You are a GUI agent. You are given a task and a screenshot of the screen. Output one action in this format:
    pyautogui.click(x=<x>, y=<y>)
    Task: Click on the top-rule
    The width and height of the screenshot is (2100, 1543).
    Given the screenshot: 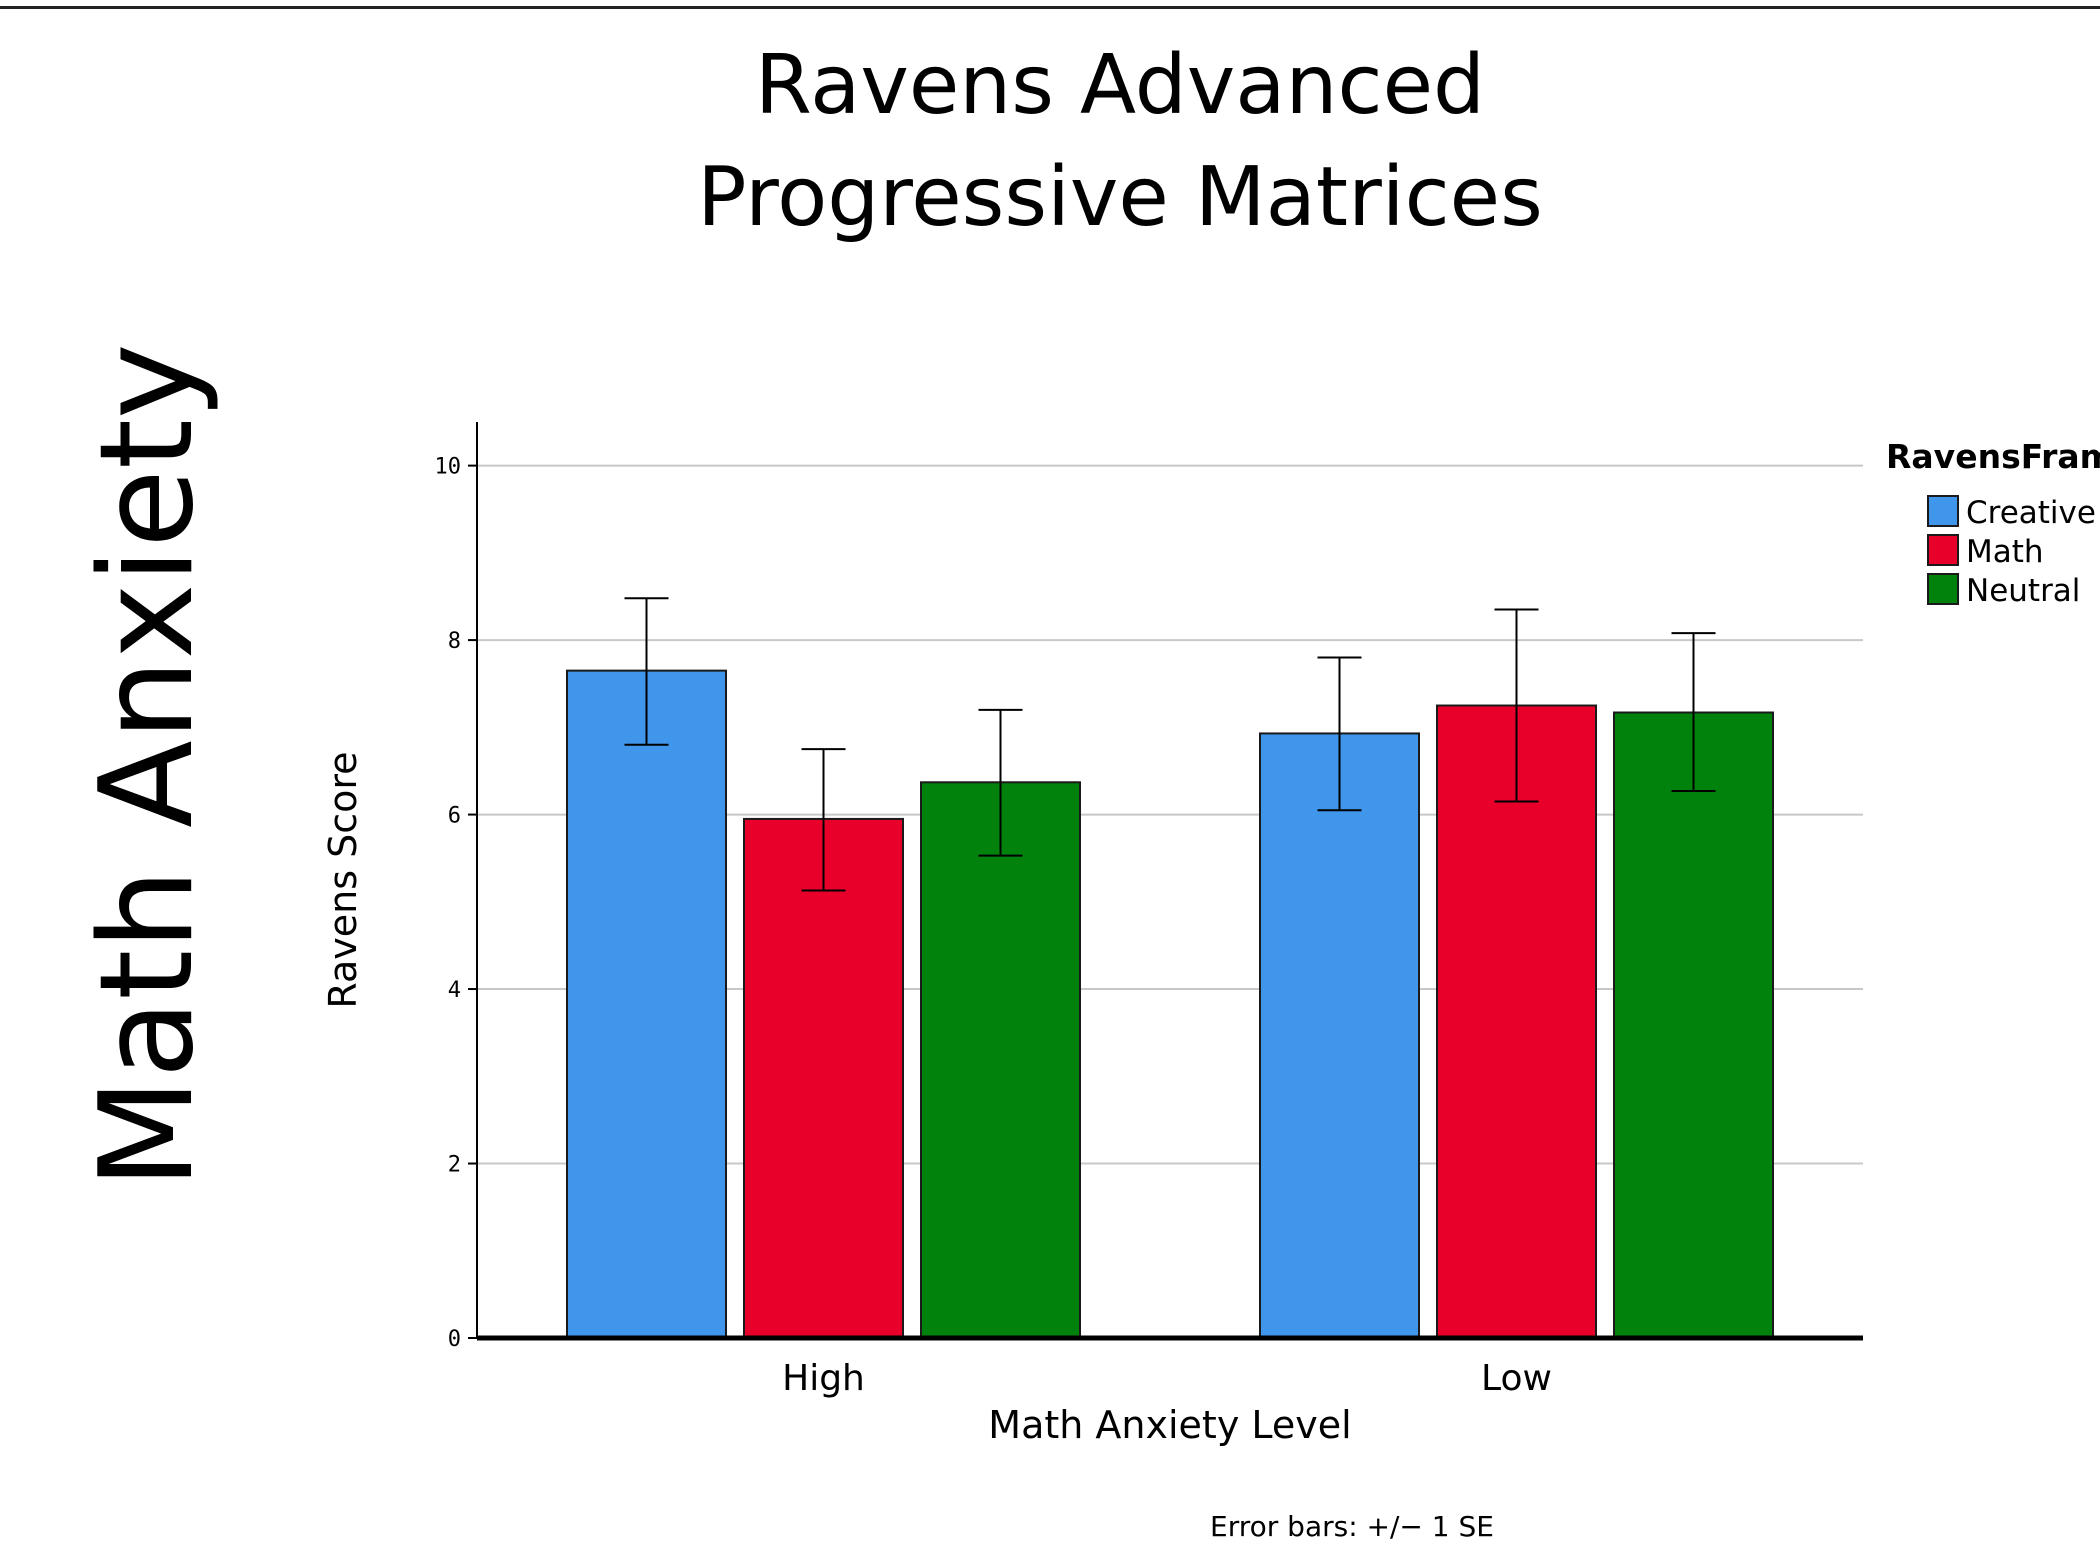 What is the action you would take?
    pyautogui.click(x=1050, y=7)
    